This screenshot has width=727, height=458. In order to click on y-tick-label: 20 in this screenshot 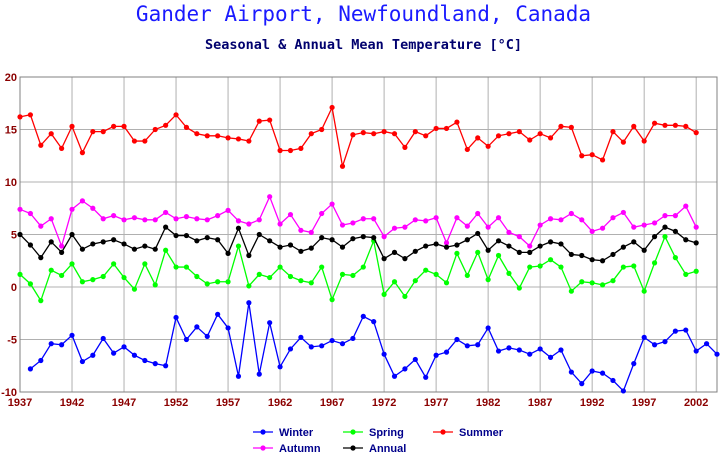, I will do `click(11, 78)`.